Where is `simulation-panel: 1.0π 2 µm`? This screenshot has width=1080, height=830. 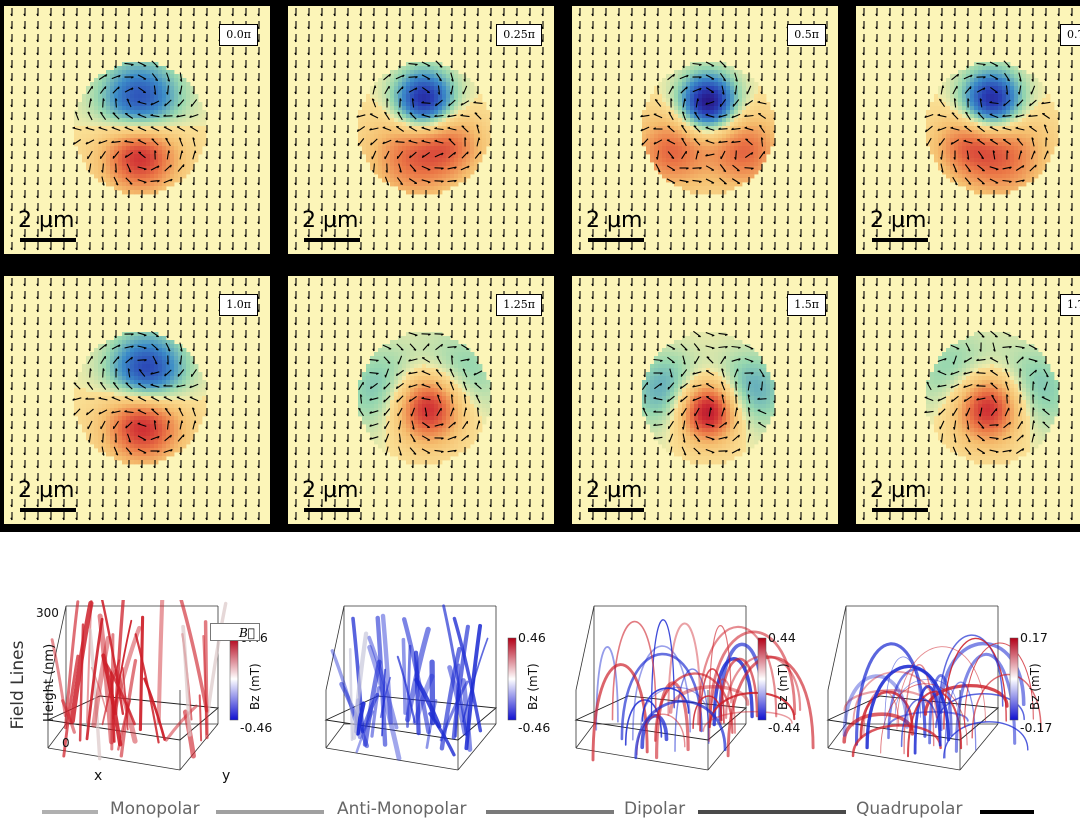 simulation-panel: 1.0π 2 µm is located at coordinates (137, 400).